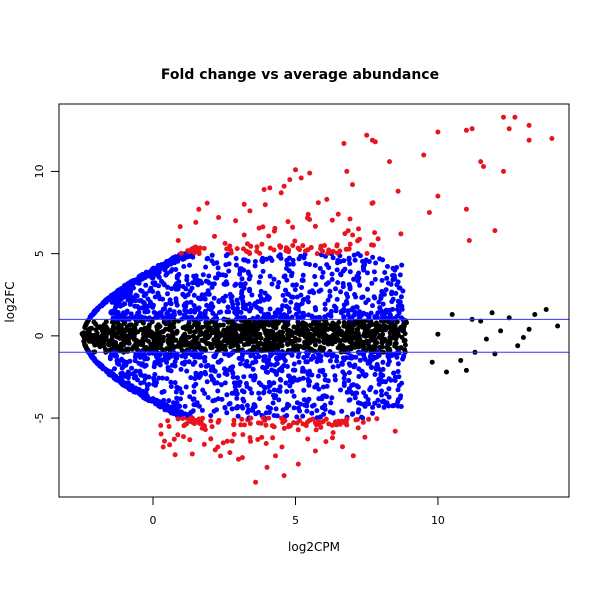  I want to click on y-tick-label: 10, so click(39, 171).